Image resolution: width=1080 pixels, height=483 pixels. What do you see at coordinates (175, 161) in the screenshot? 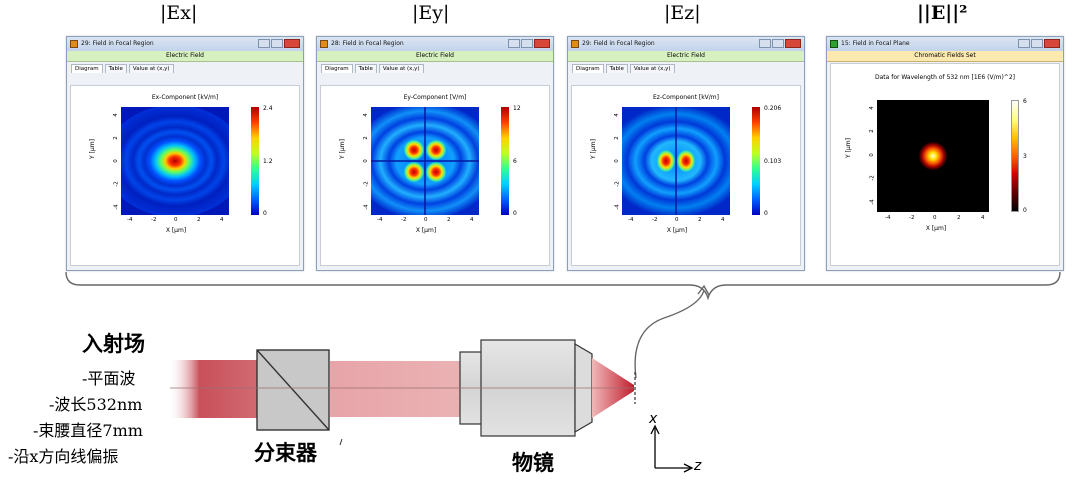
I see `field-map-ex` at bounding box center [175, 161].